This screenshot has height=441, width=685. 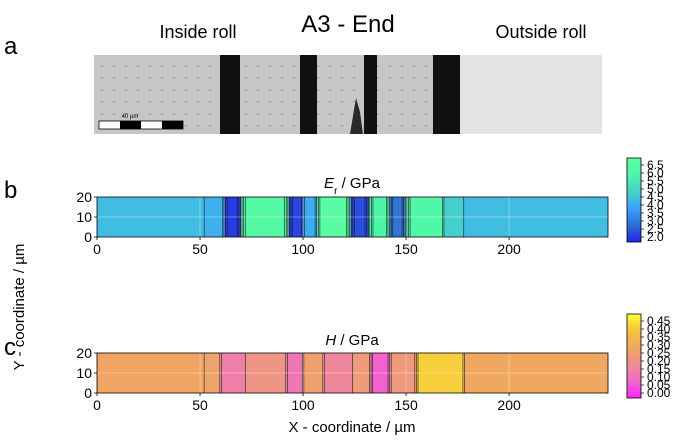 I want to click on er-y-tick-label: 0, so click(x=88, y=237).